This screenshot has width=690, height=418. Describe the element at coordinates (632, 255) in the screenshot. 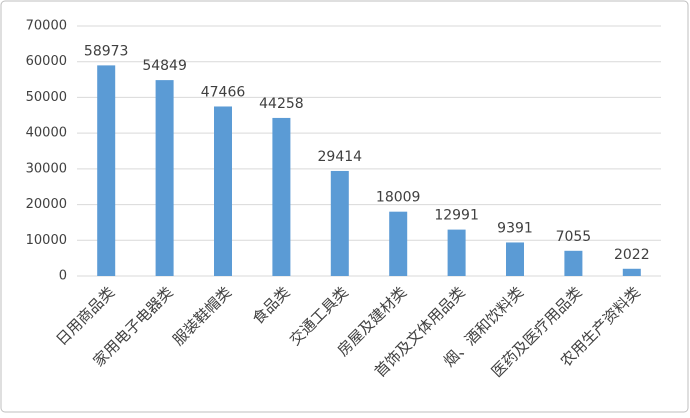

I see `data-label: 2022` at that location.